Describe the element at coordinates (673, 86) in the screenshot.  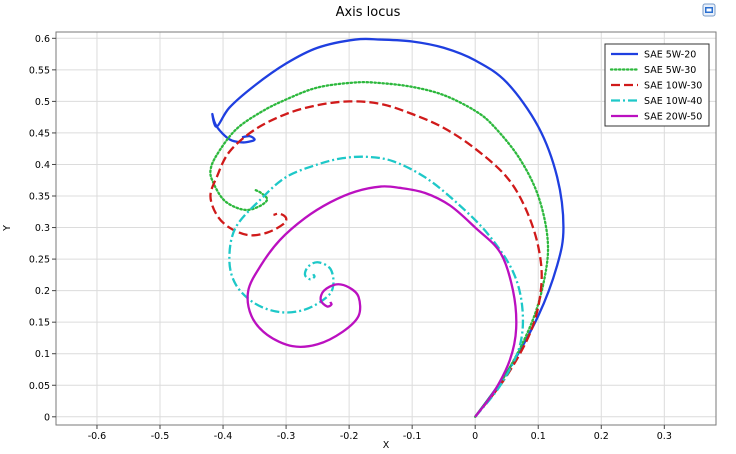
I see `legend-label-sae-10w-30: SAE 10W-30` at that location.